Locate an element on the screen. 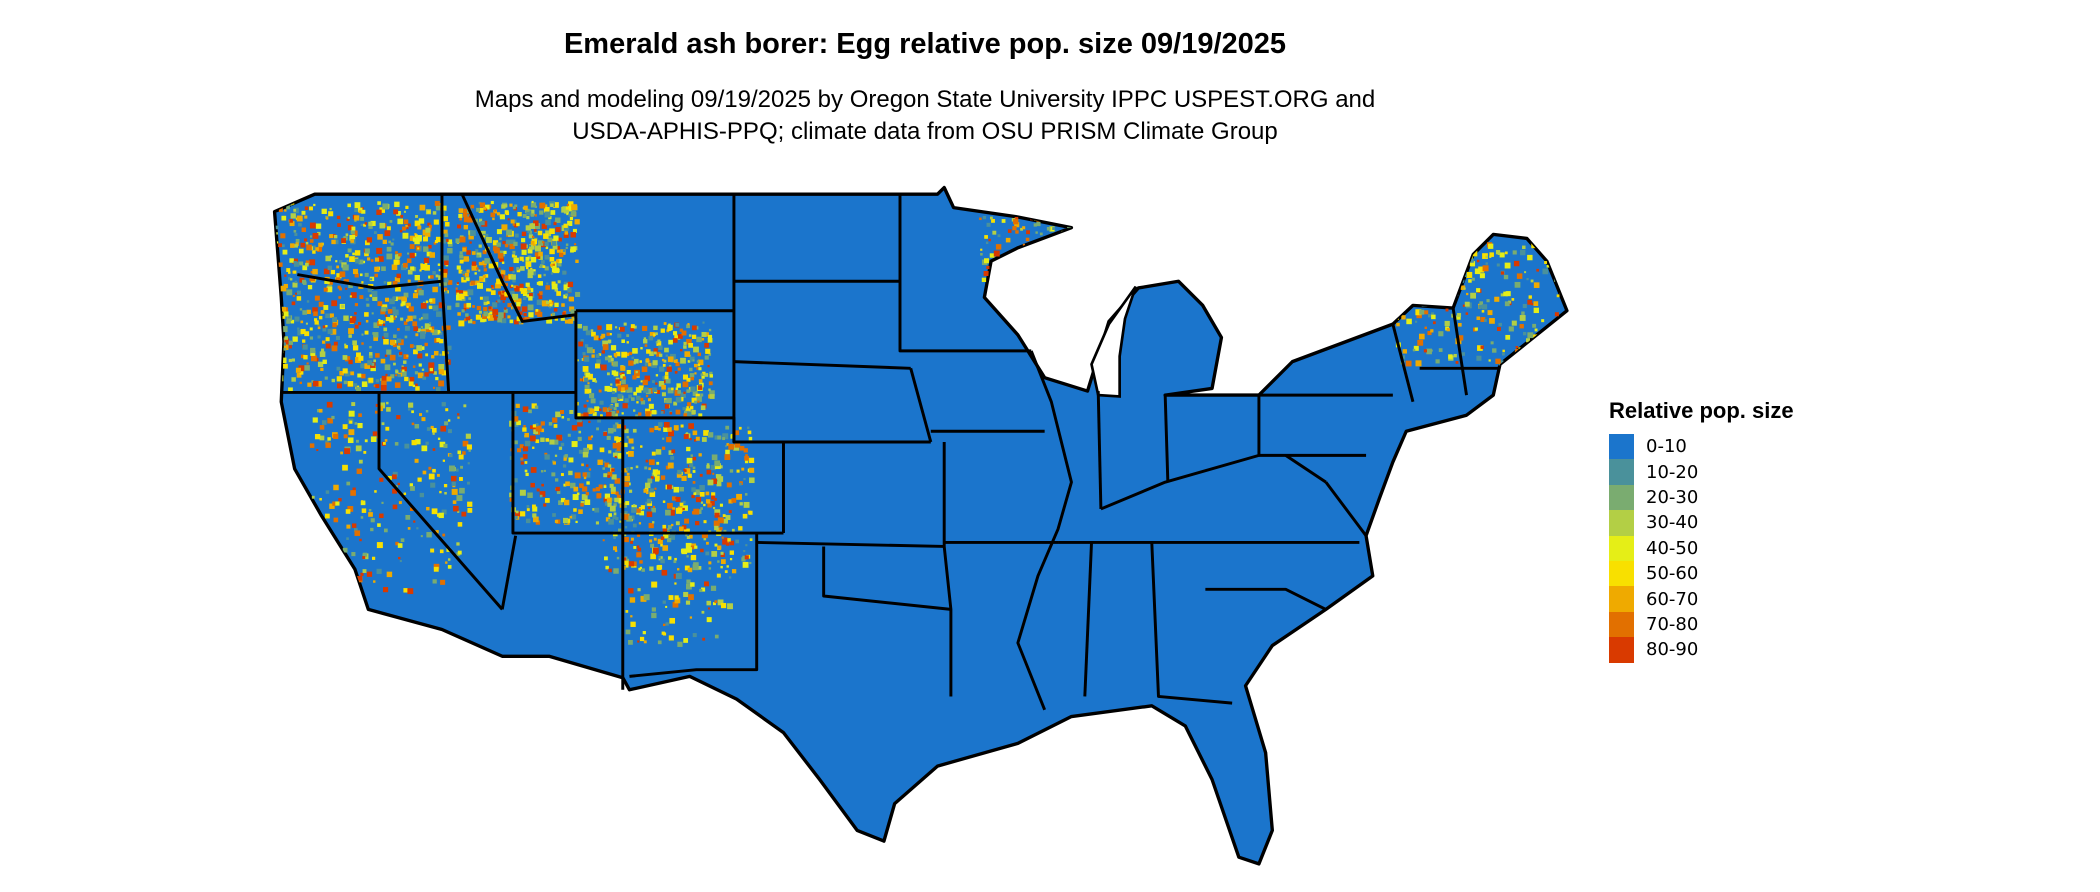  legend-label: 40-50 is located at coordinates (1672, 548).